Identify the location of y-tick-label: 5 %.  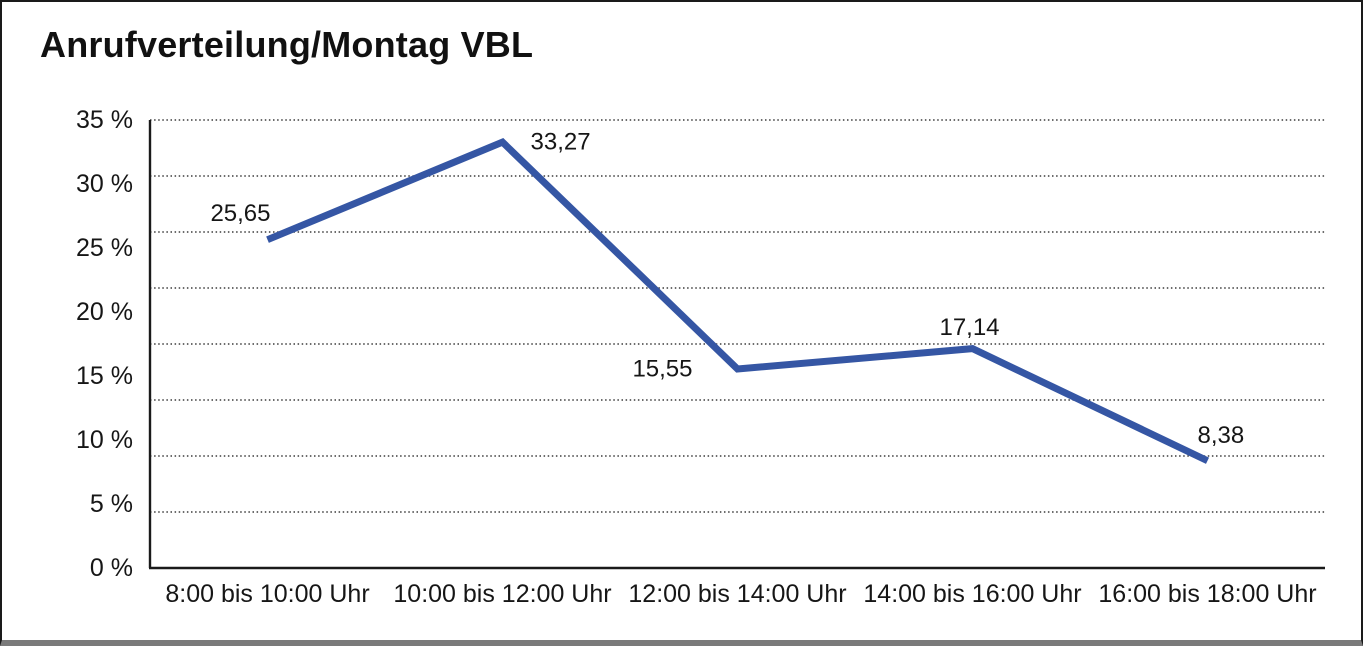
(111, 504).